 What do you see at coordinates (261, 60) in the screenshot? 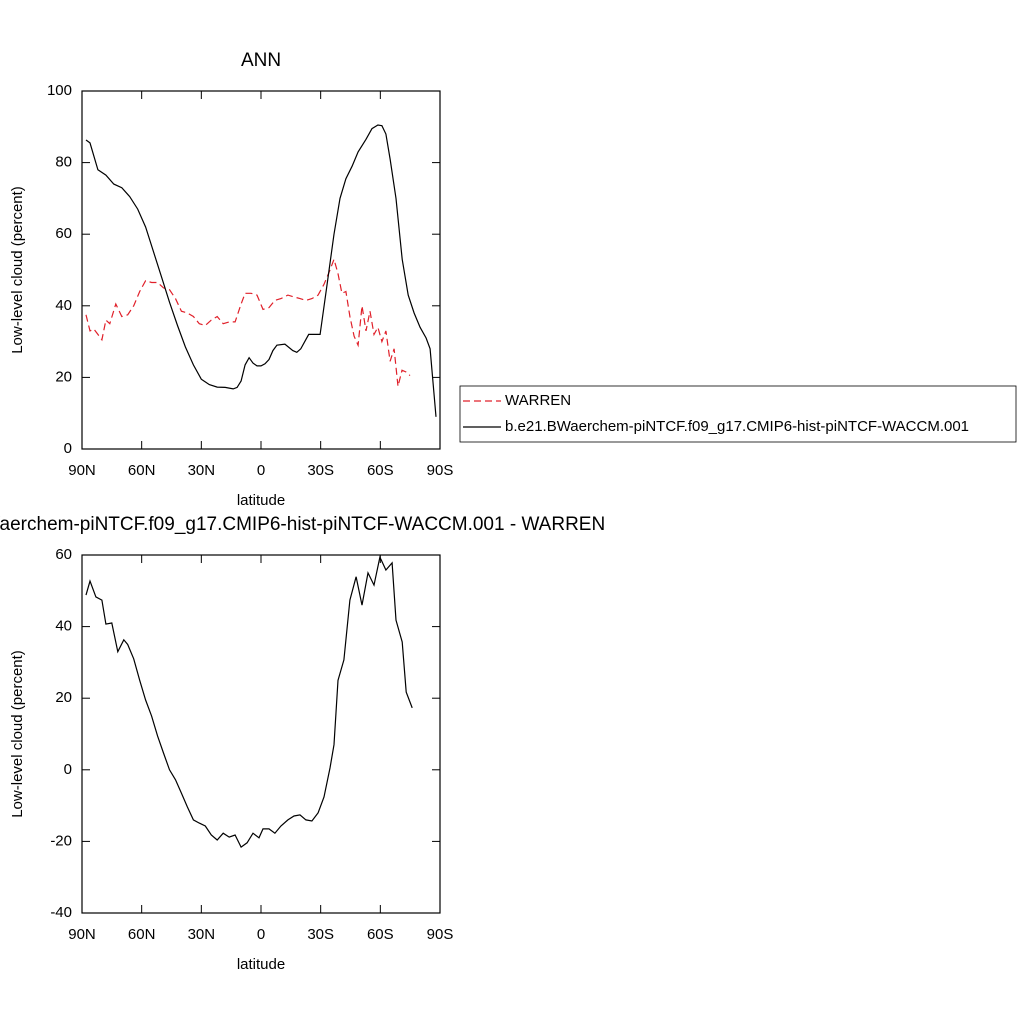
I see `chart-title: ANN` at bounding box center [261, 60].